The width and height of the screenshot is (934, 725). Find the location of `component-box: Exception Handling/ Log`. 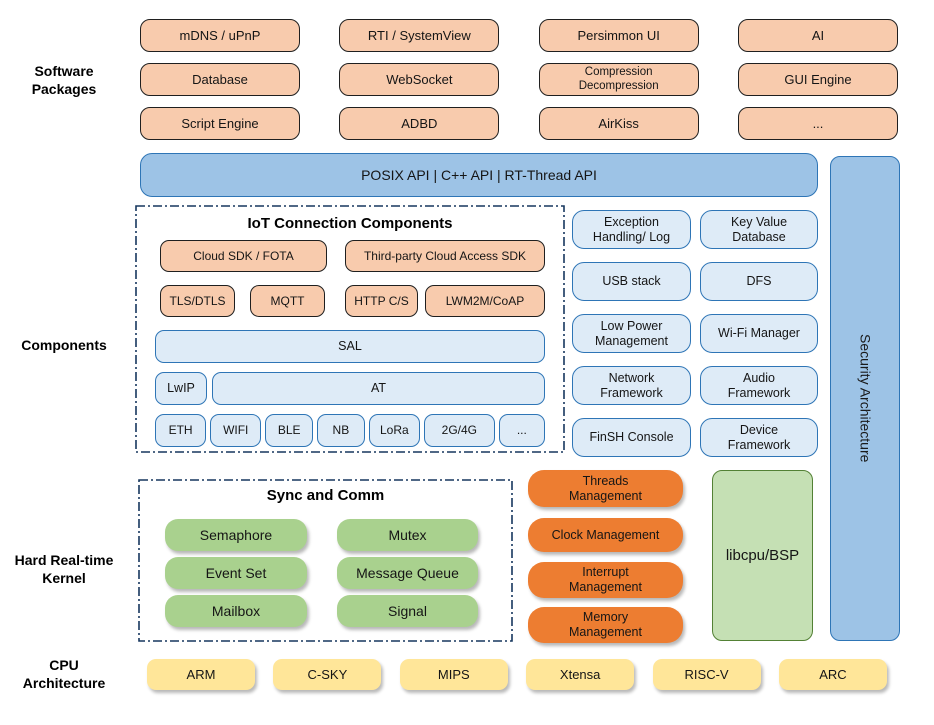

component-box: Exception Handling/ Log is located at coordinates (631, 229).